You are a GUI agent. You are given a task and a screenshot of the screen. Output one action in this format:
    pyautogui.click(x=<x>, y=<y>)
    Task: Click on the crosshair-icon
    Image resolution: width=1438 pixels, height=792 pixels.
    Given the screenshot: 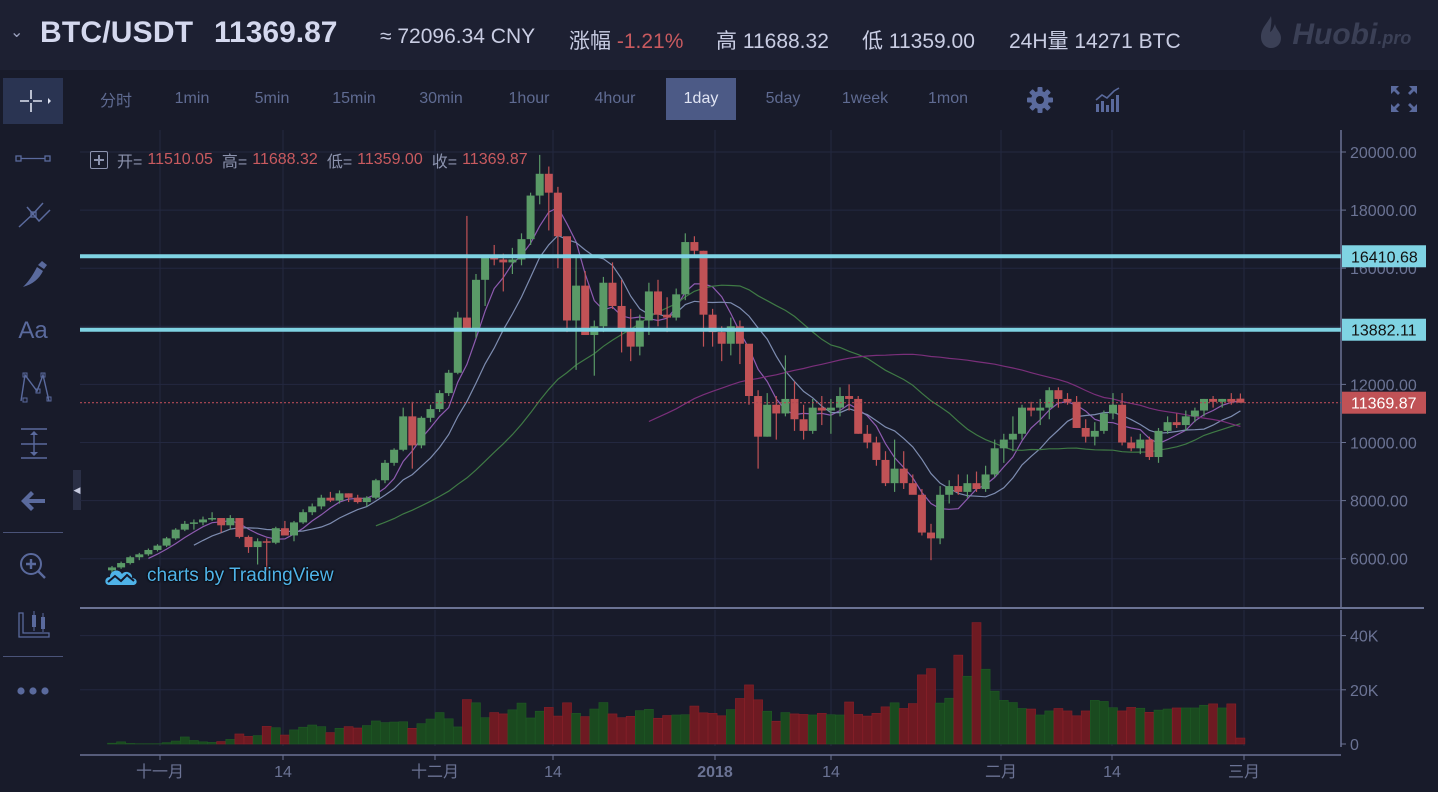 What is the action you would take?
    pyautogui.click(x=35, y=101)
    